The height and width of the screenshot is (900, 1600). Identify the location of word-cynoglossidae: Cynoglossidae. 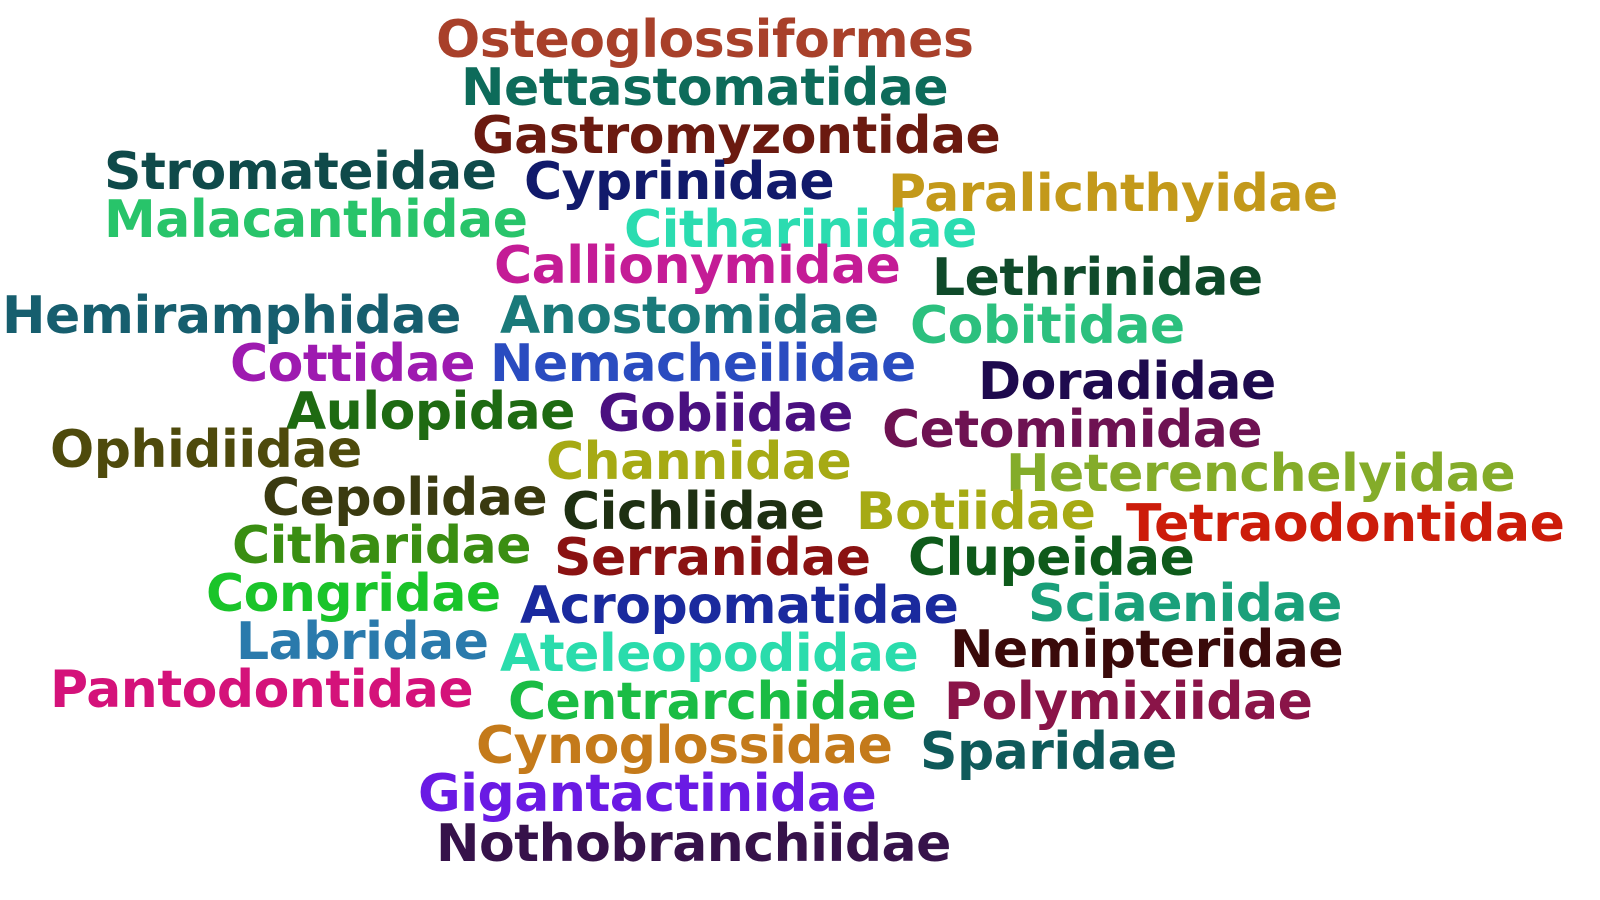
(684, 746).